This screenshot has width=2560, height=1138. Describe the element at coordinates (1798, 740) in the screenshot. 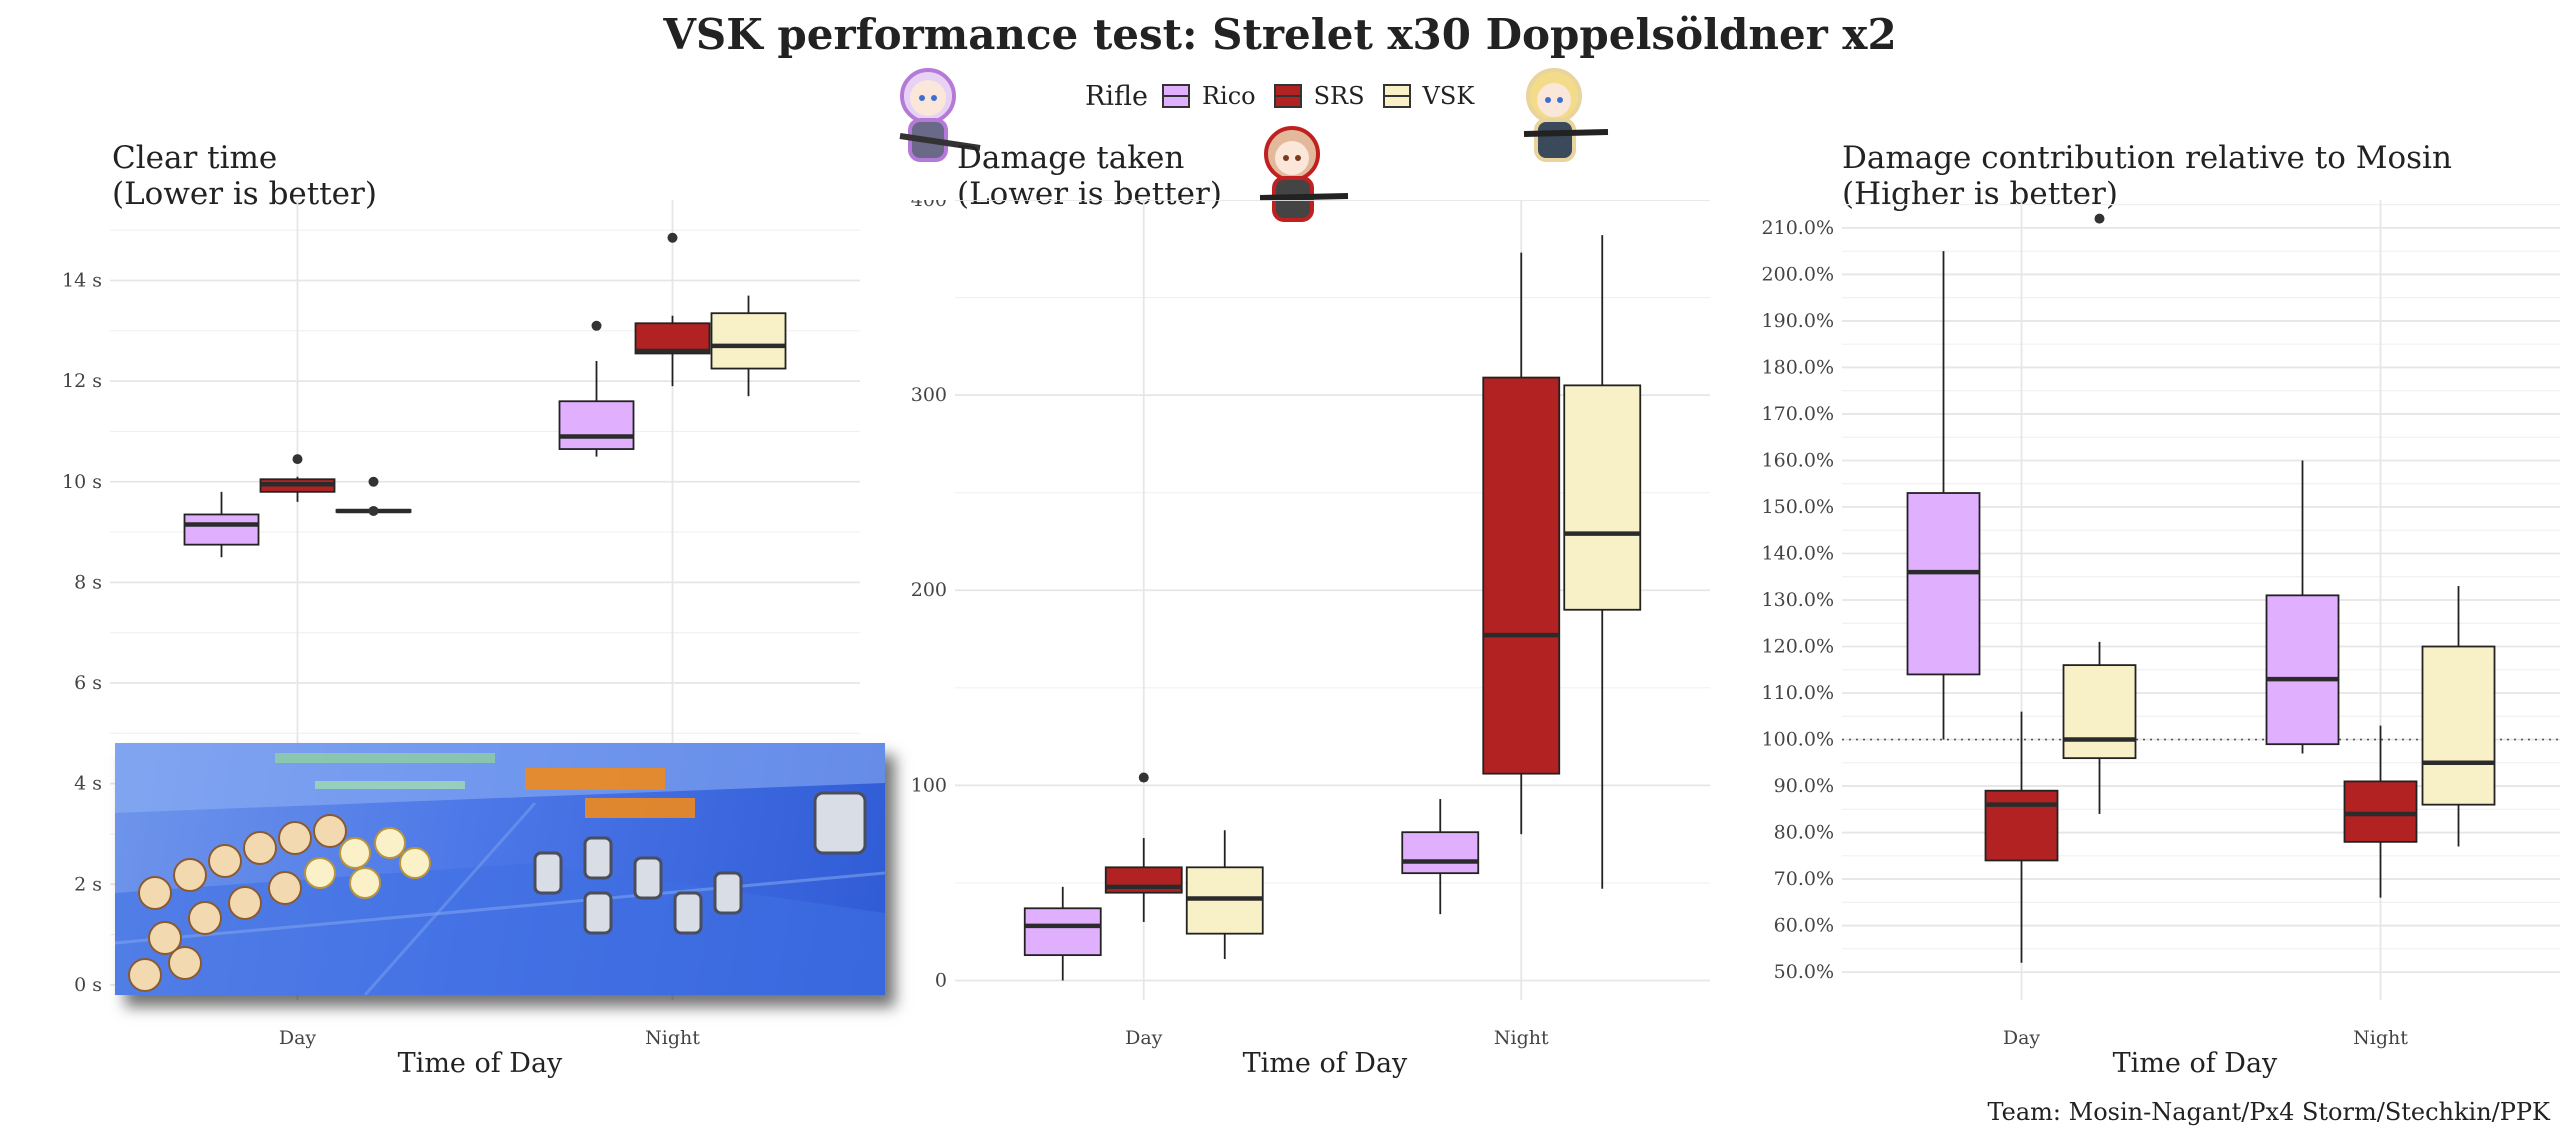

I see `y-tick-label: 100.0%` at that location.